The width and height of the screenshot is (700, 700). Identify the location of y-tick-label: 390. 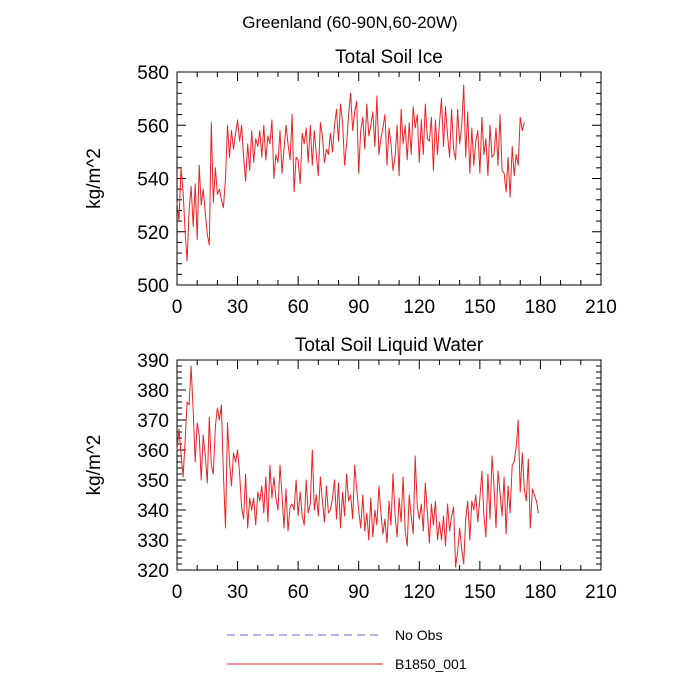
(153, 361).